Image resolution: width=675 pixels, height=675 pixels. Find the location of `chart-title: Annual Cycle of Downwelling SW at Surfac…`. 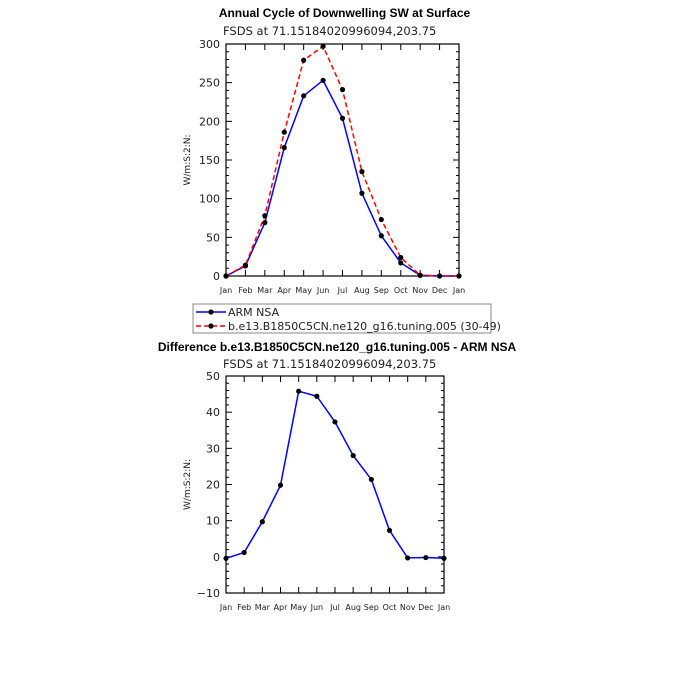

chart-title: Annual Cycle of Downwelling SW at Surfac… is located at coordinates (345, 13).